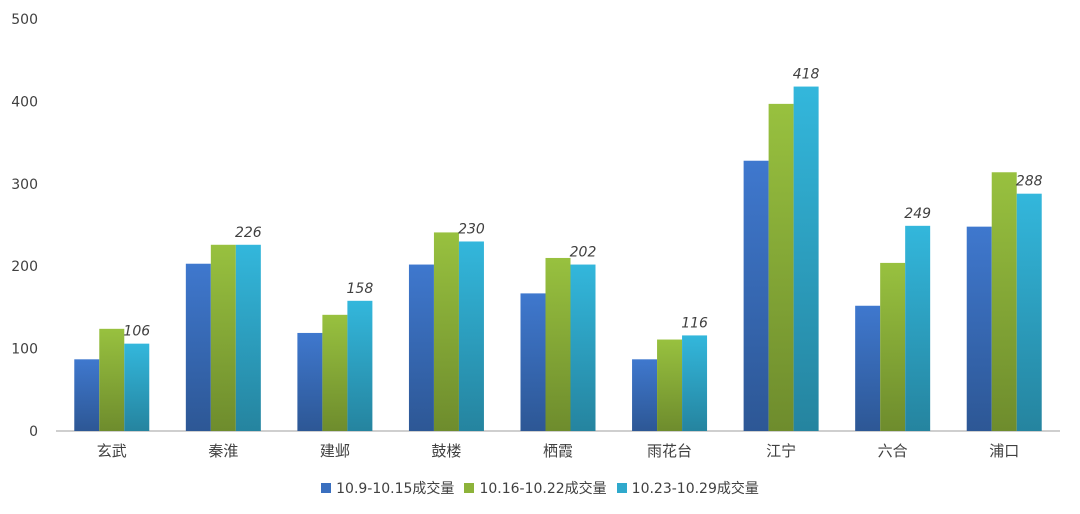 This screenshot has width=1080, height=514. Describe the element at coordinates (248, 233) in the screenshot. I see `data-label-秦淮: 226` at that location.